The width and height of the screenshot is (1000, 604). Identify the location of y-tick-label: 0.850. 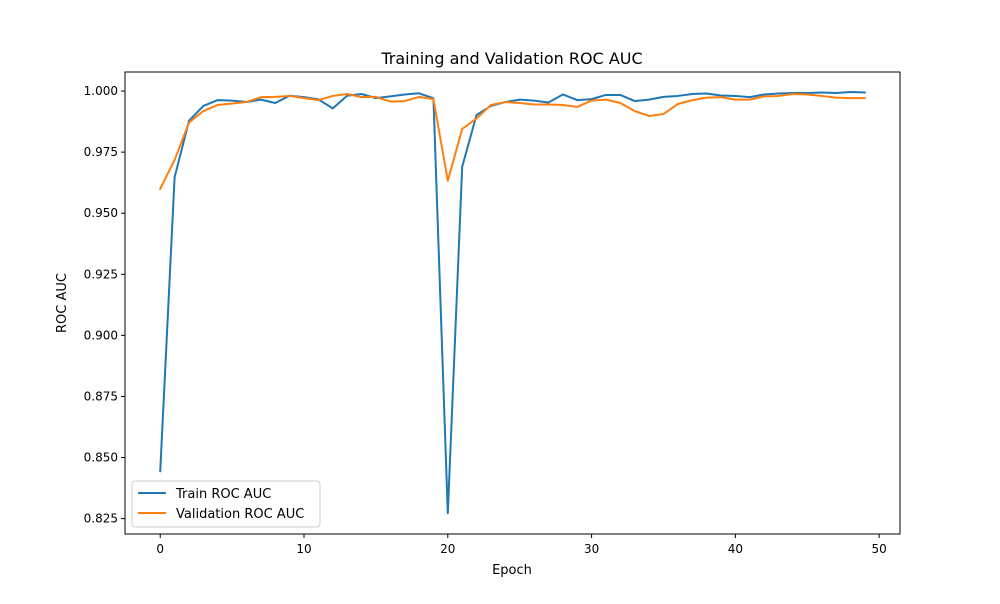
(101, 458).